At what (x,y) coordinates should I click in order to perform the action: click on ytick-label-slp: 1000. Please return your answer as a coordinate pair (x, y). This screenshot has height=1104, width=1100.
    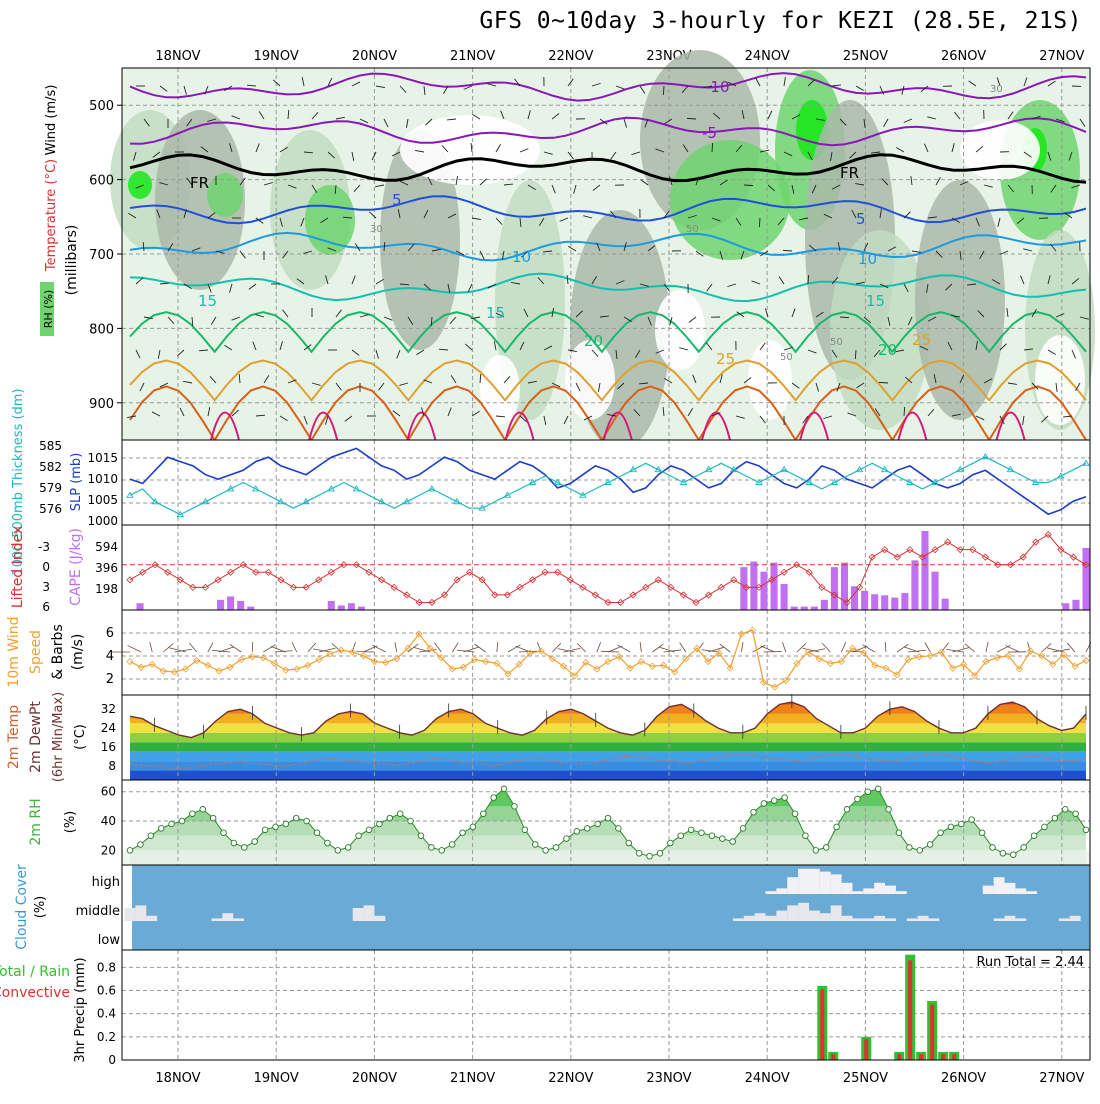
    Looking at the image, I should click on (102, 521).